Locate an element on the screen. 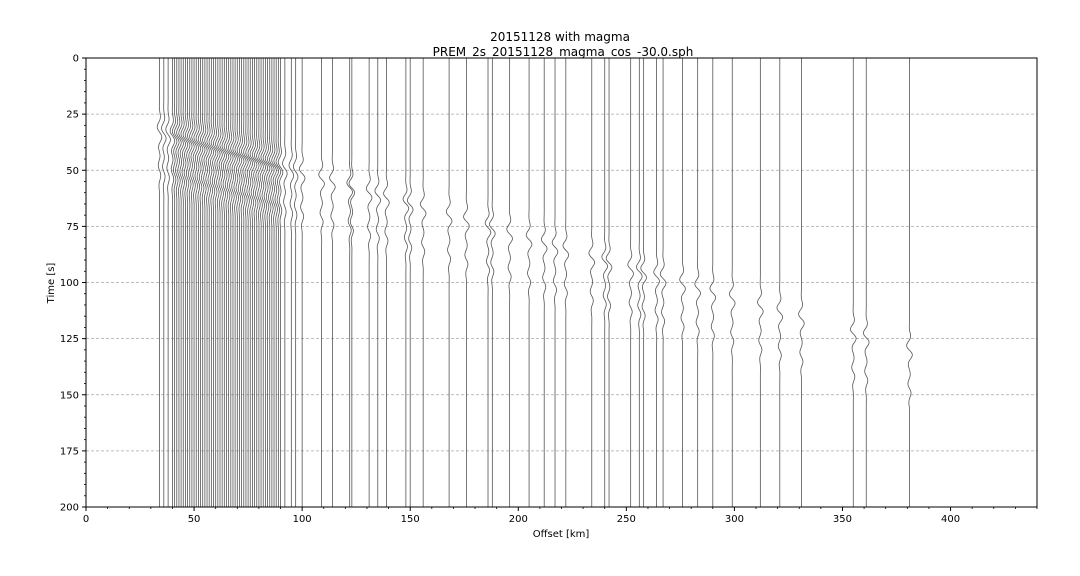 The height and width of the screenshot is (576, 1080). y-axis: 0 25 50 75 100 125 150 175 200 is located at coordinates (73, 284).